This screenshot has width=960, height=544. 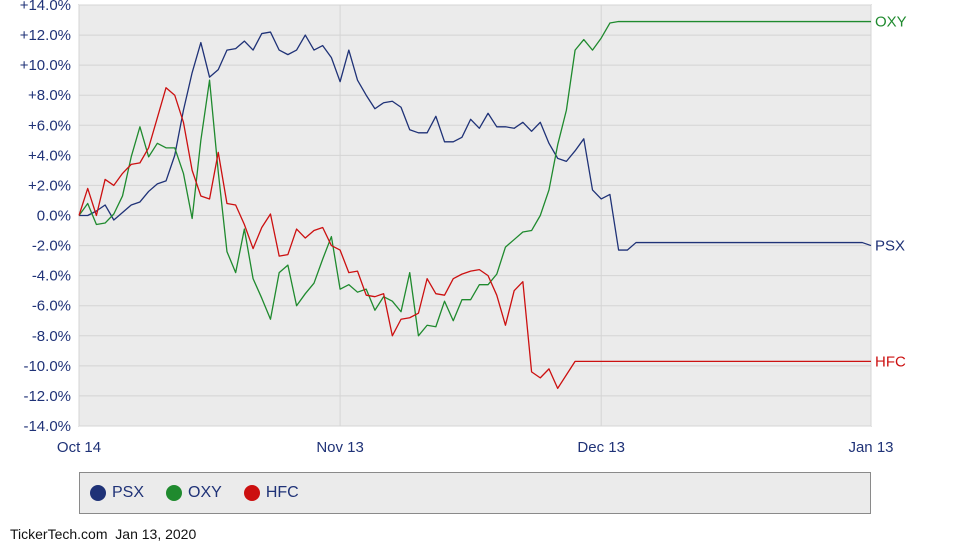 What do you see at coordinates (891, 22) in the screenshot?
I see `series-end-label-oxy: OXY` at bounding box center [891, 22].